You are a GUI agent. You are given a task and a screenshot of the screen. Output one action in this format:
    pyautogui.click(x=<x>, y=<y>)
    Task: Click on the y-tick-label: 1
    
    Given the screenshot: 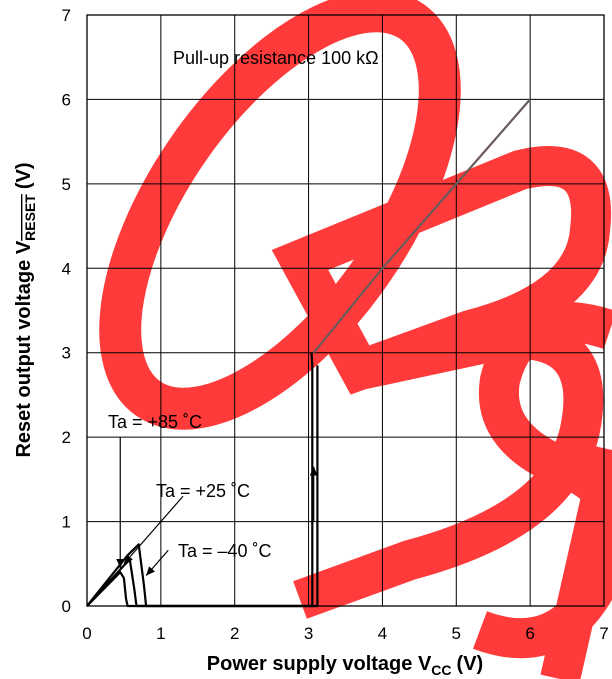 What is the action you would take?
    pyautogui.click(x=66, y=522)
    